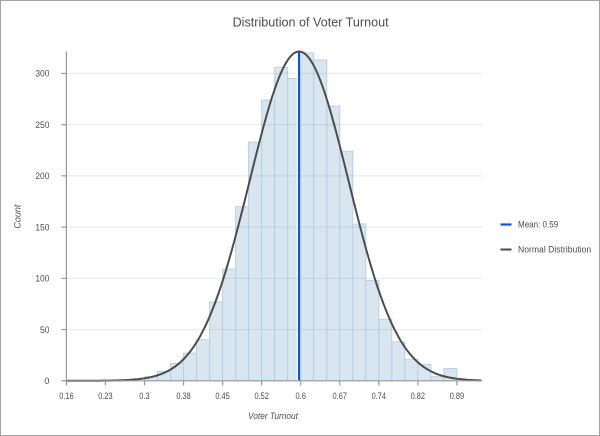 The width and height of the screenshot is (600, 436). What do you see at coordinates (538, 224) in the screenshot?
I see `svg-text: Mean: 0.59` at bounding box center [538, 224].